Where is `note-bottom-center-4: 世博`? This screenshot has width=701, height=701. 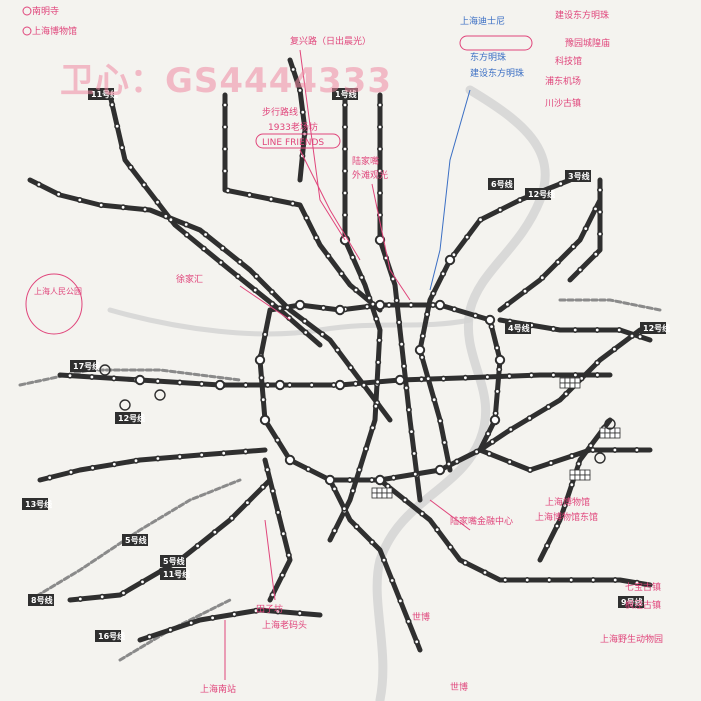 note-bottom-center-4: 世博 is located at coordinates (459, 687).